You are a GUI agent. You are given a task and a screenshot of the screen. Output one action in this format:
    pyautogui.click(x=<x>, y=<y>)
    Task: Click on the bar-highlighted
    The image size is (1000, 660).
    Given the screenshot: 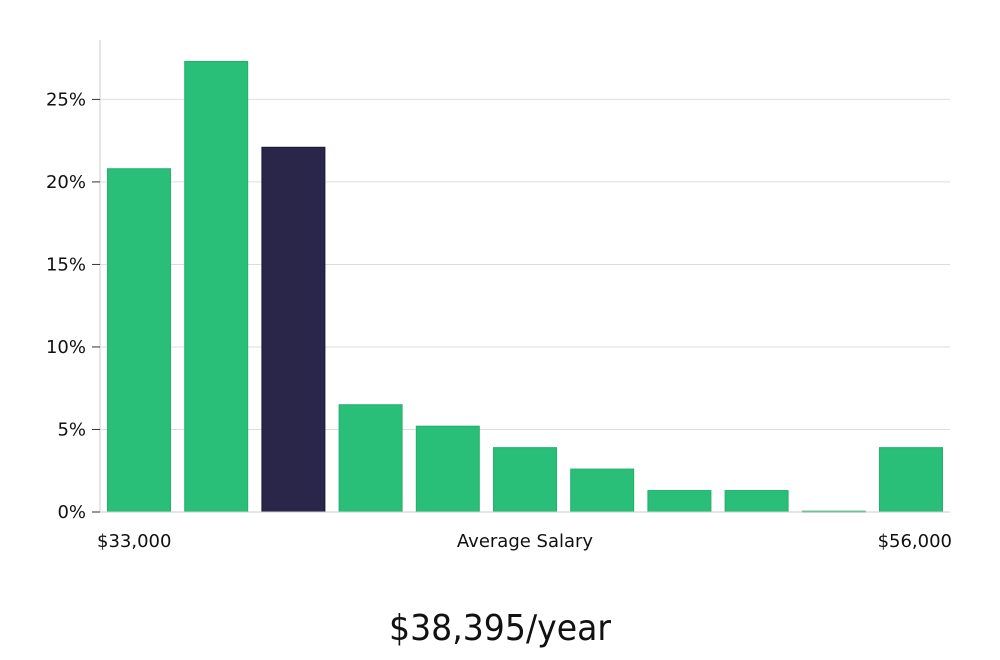 What is the action you would take?
    pyautogui.click(x=293, y=329)
    